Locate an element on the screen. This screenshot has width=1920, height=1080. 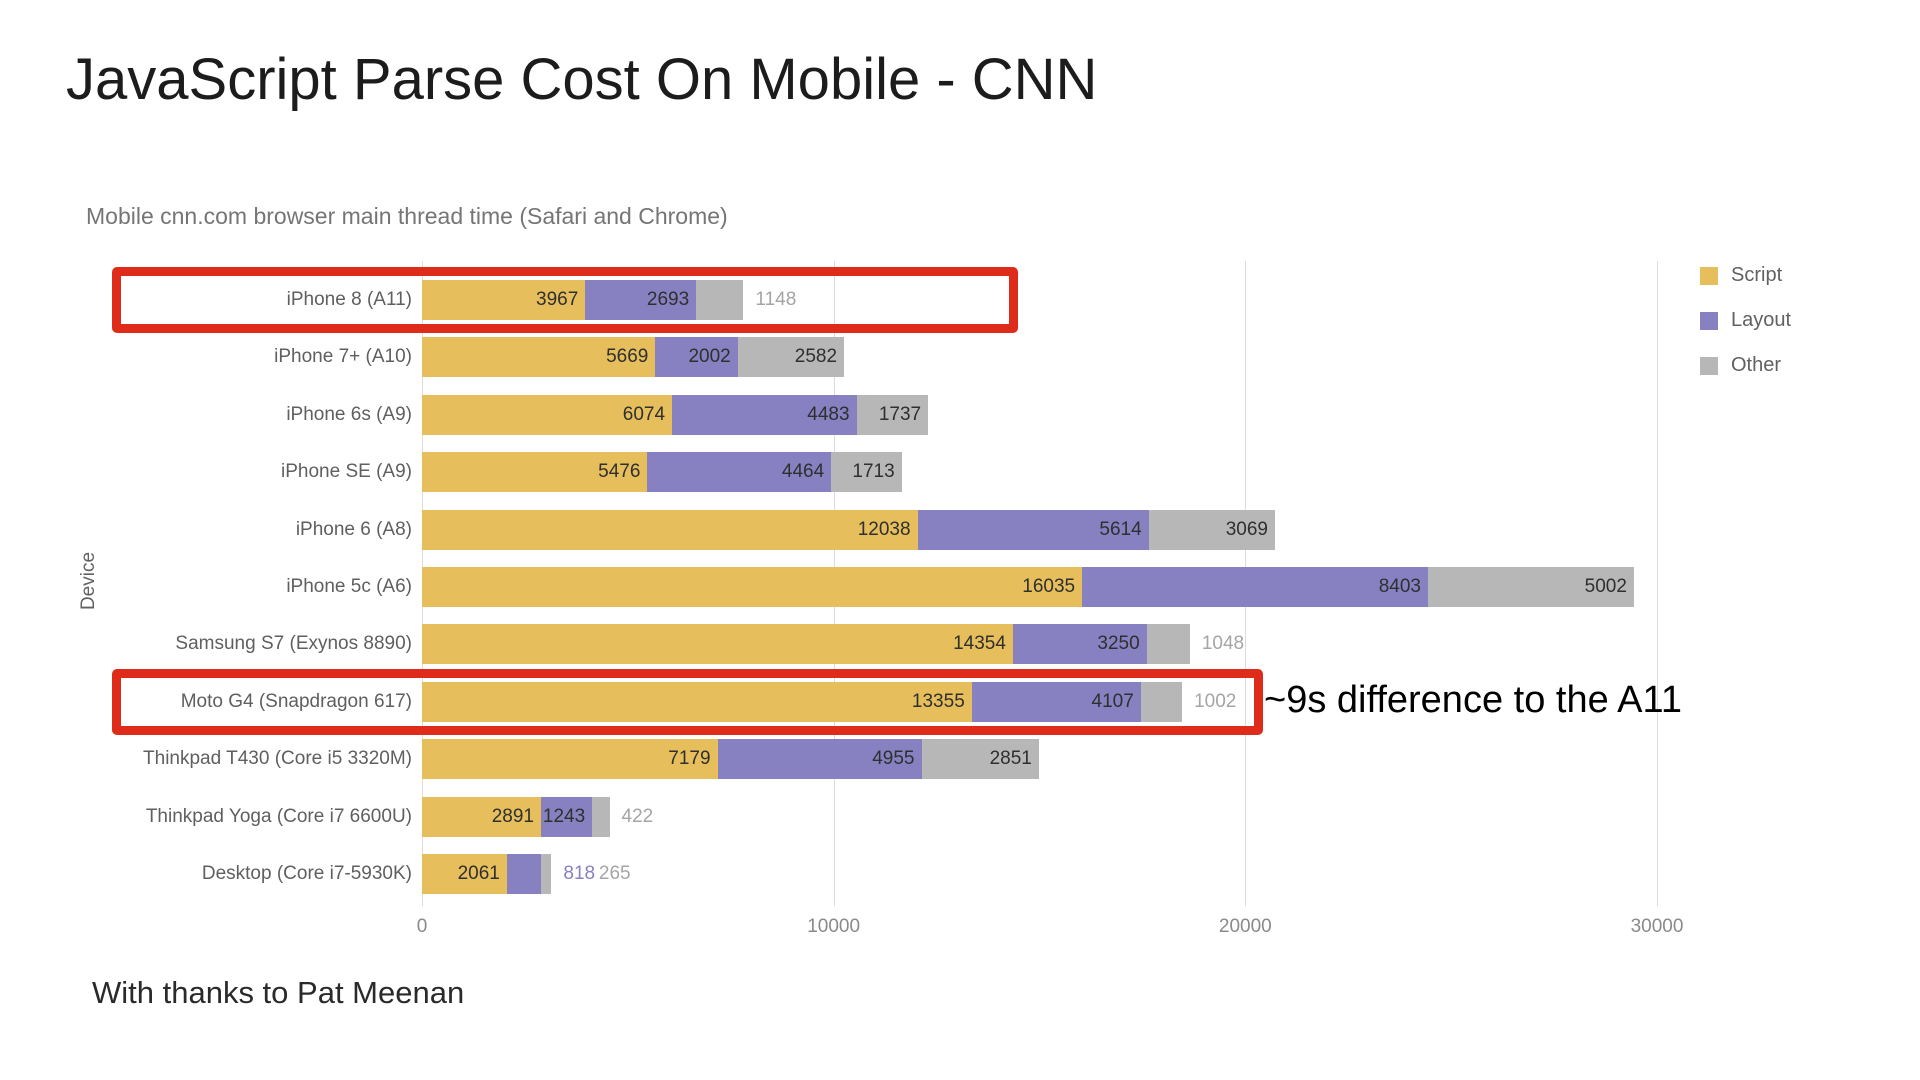
category-label: iPhone 6 (A8) is located at coordinates (353, 529).